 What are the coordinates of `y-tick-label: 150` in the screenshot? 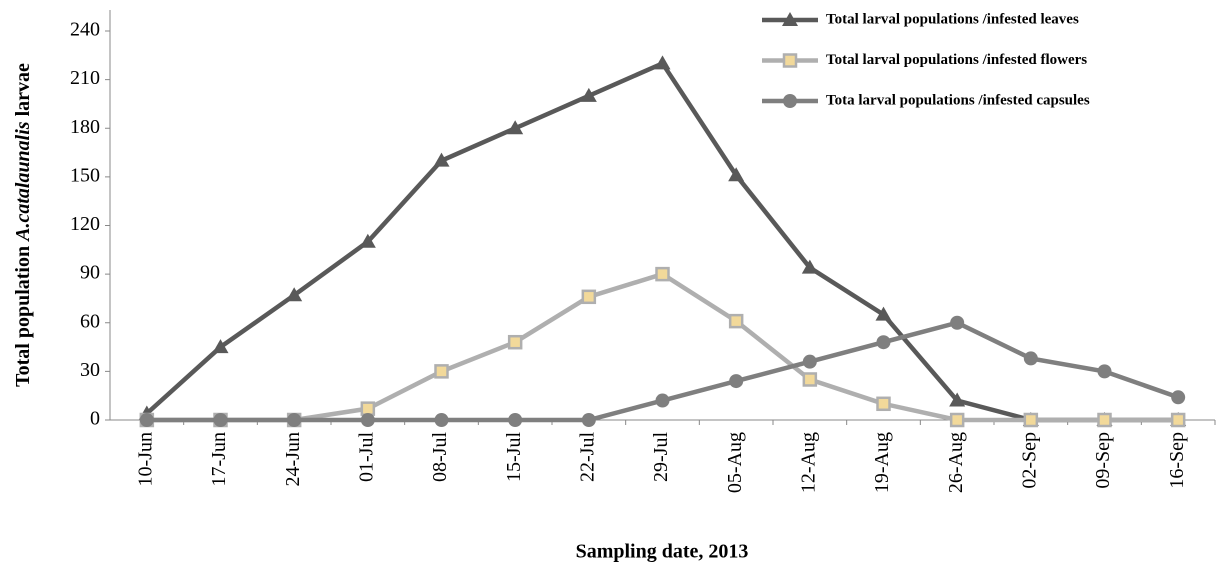 It's located at (85, 175).